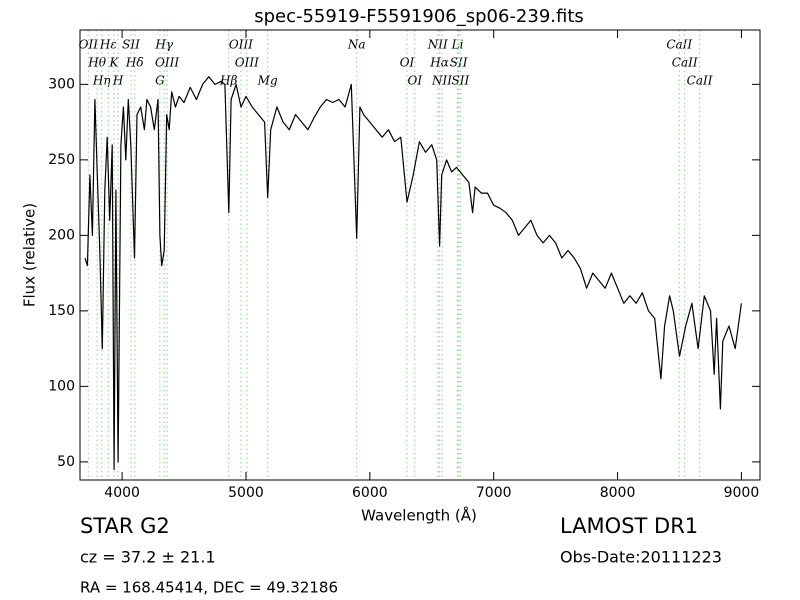 This screenshot has height=600, width=800. I want to click on x-tick-label: 8000, so click(618, 493).